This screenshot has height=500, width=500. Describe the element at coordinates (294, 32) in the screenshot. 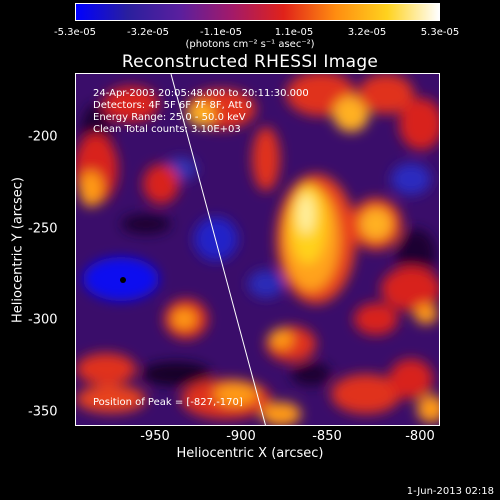

I see `colorbar-tick: 1.1e-05` at that location.